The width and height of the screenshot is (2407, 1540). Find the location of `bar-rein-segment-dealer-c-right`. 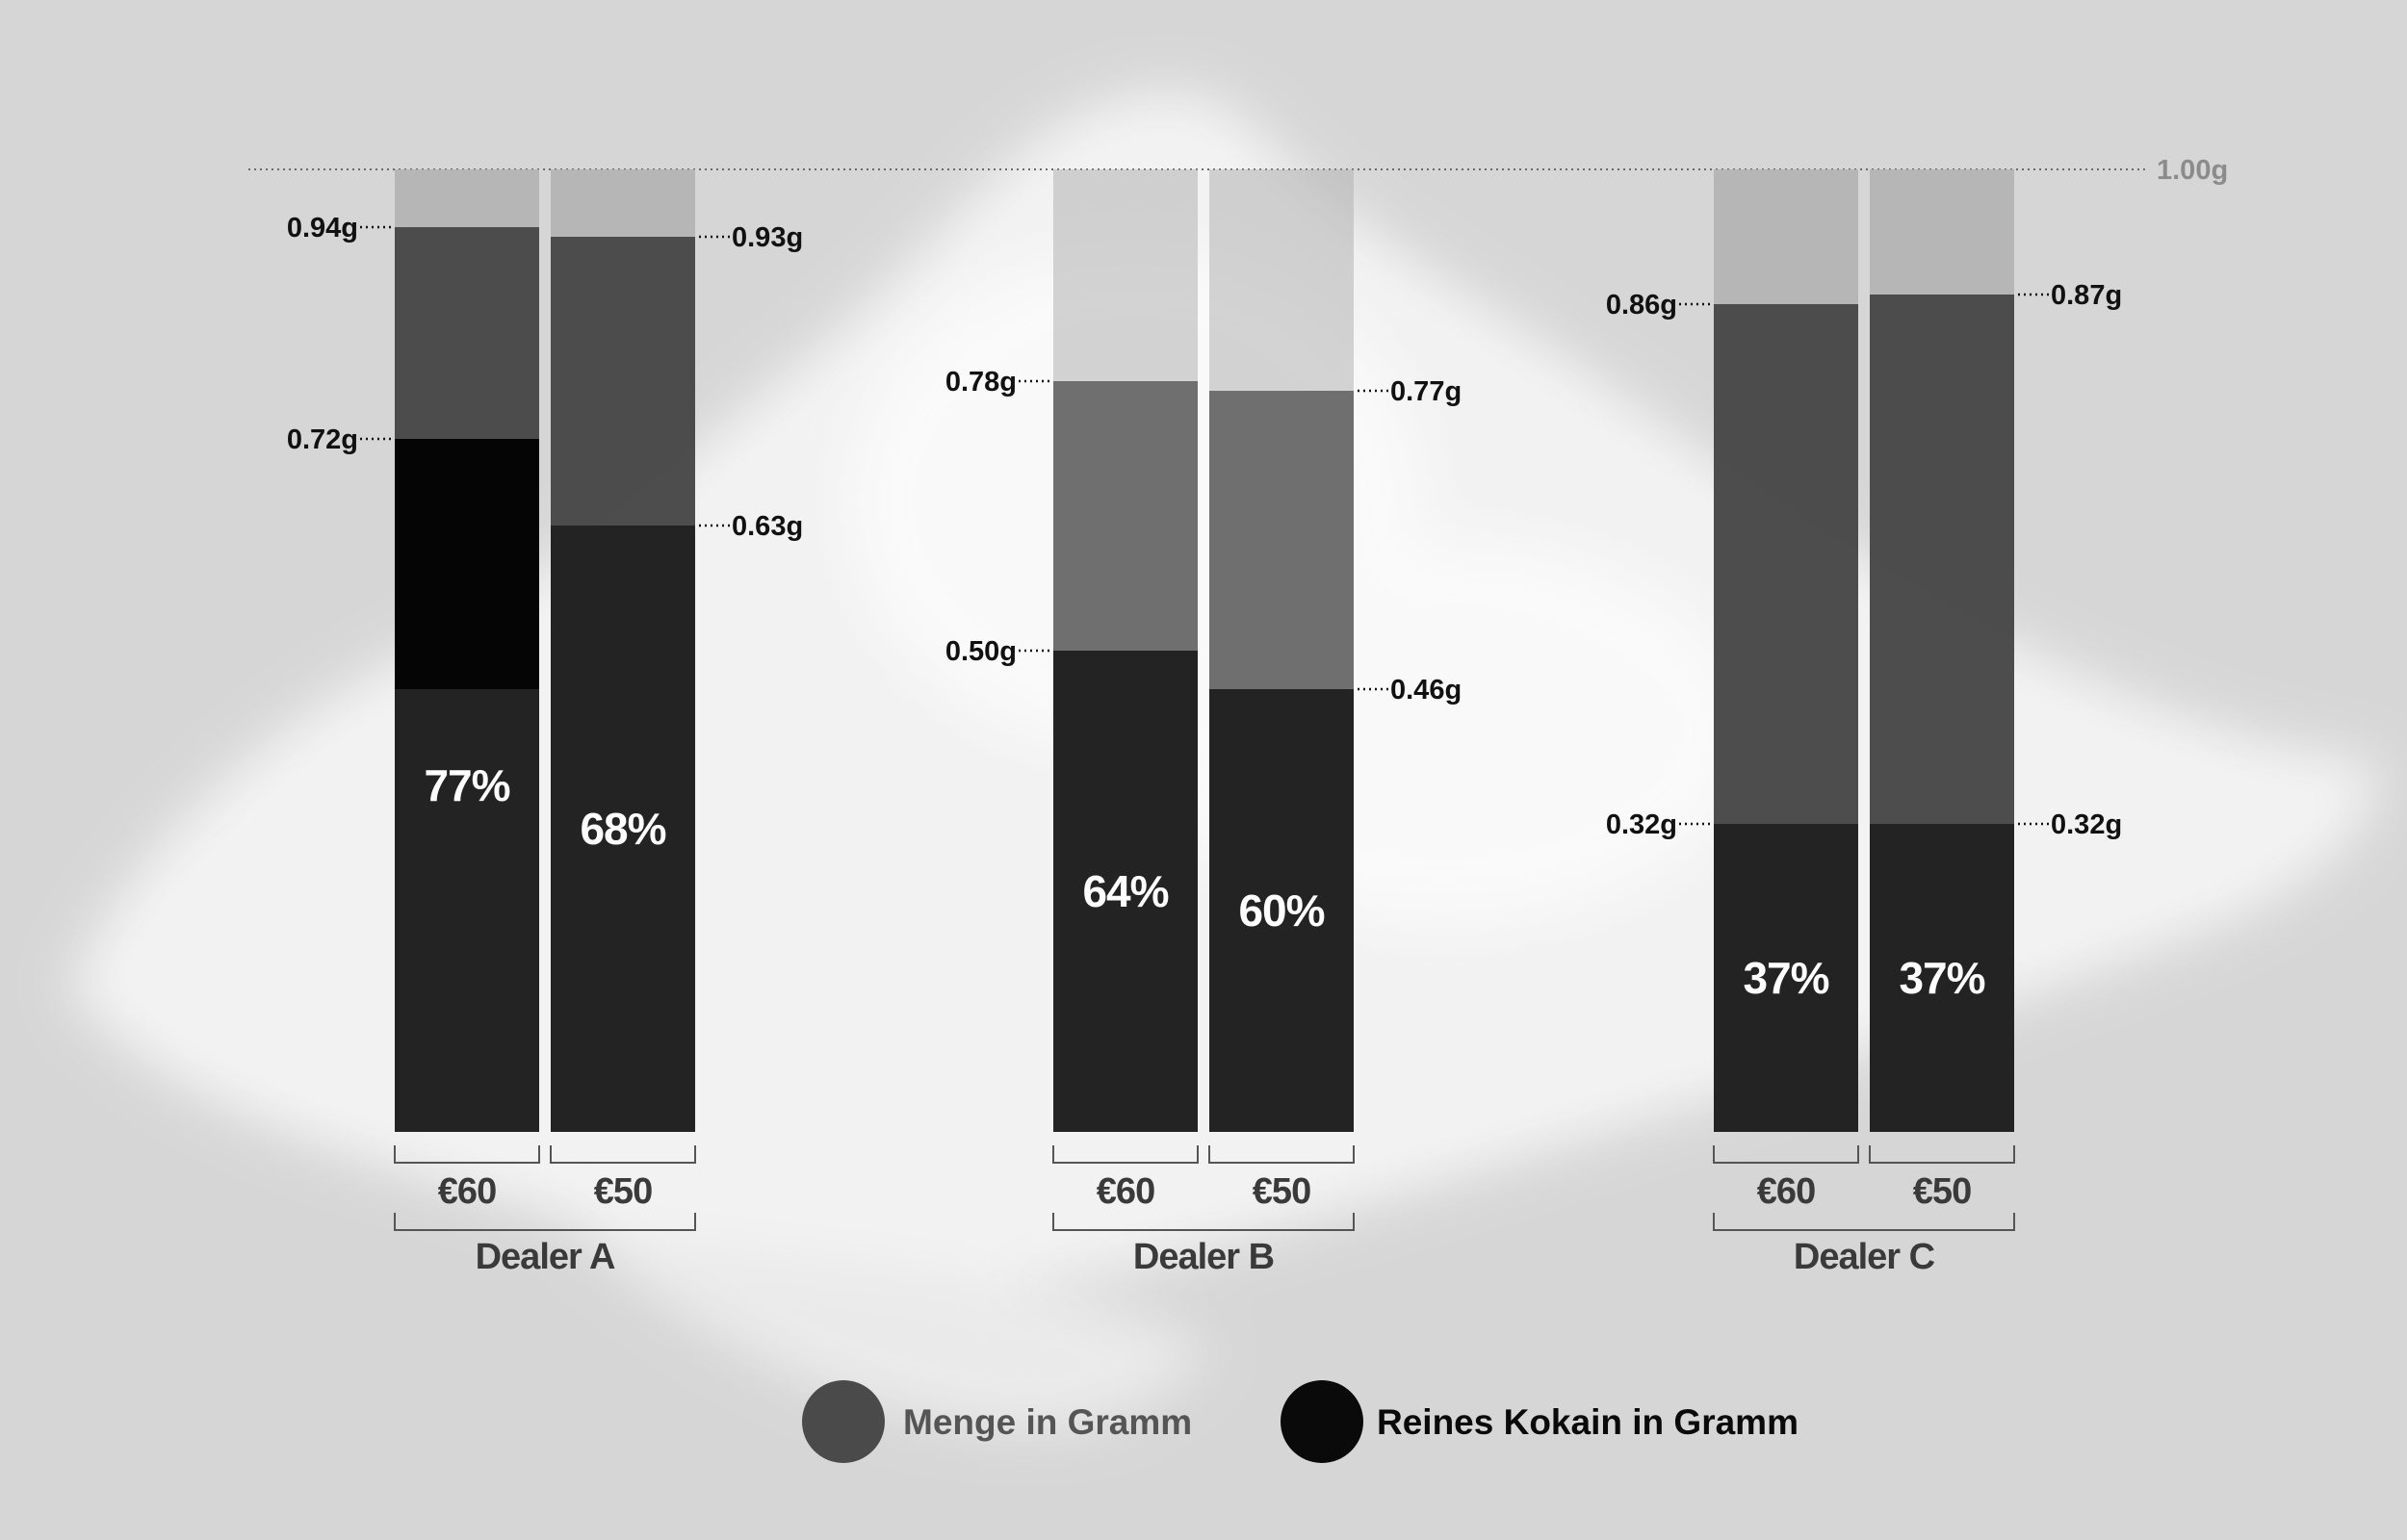

bar-rein-segment-dealer-c-right is located at coordinates (1942, 978).